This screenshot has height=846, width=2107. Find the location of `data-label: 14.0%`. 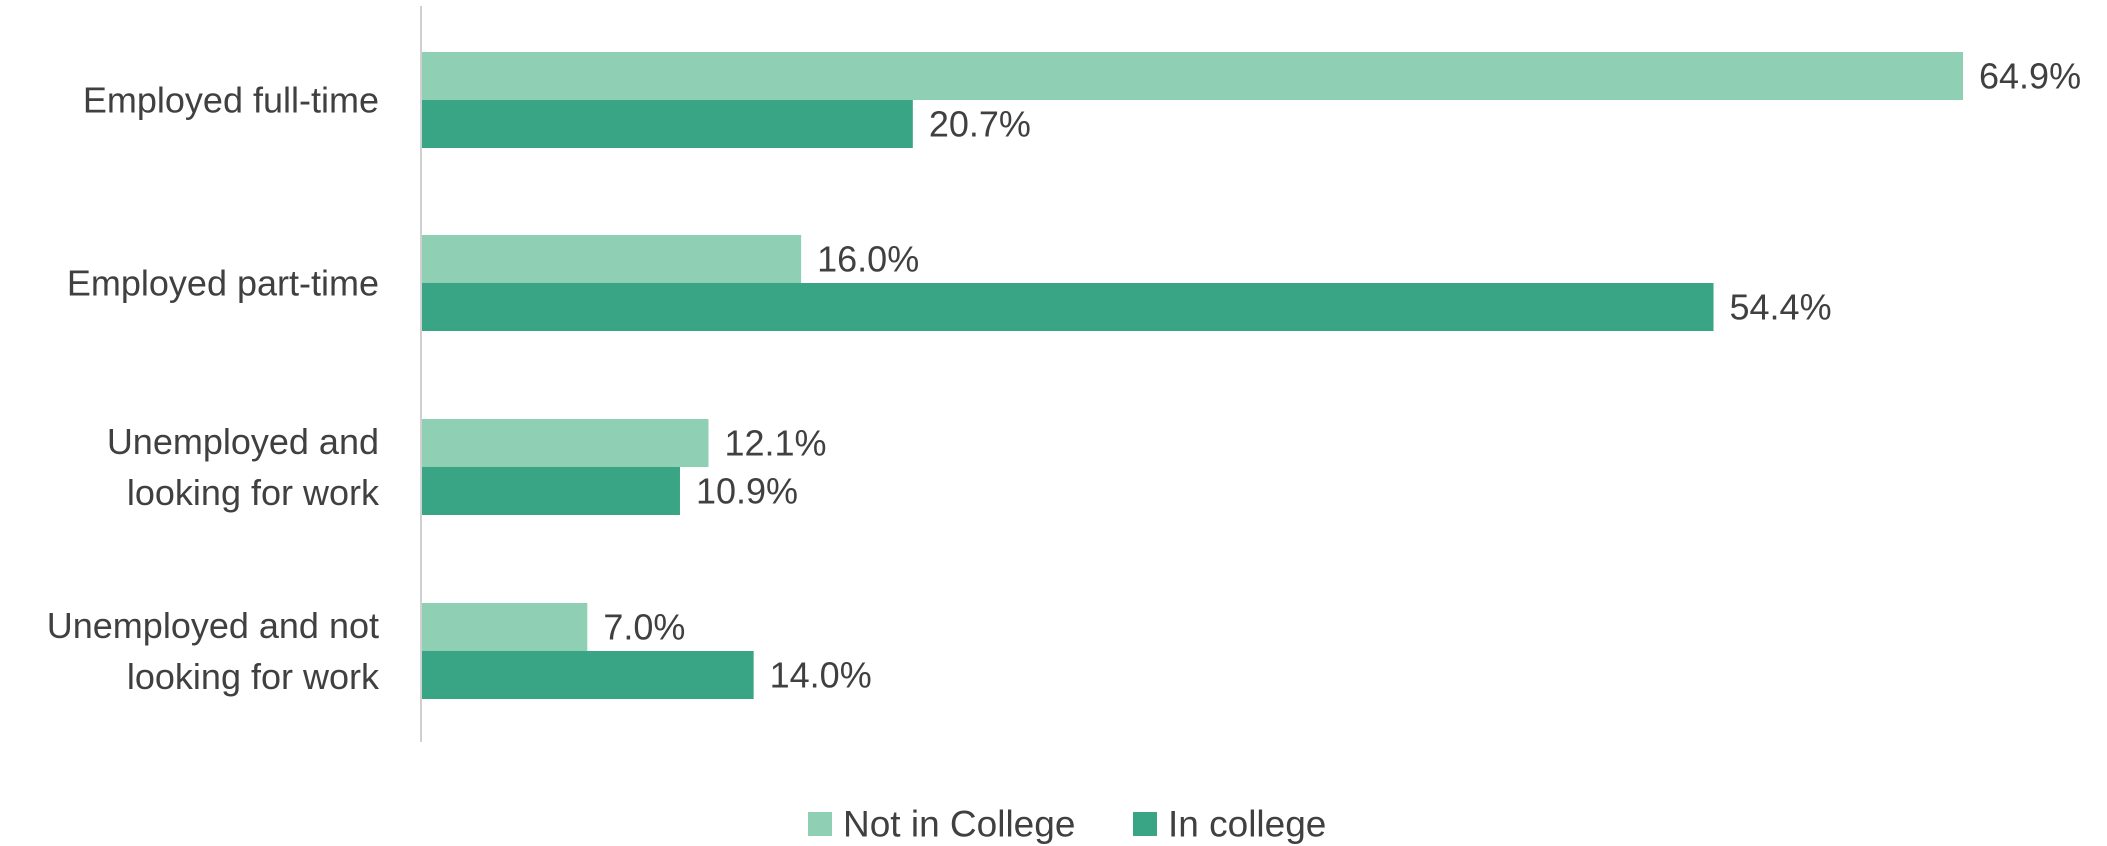

data-label: 14.0% is located at coordinates (821, 675).